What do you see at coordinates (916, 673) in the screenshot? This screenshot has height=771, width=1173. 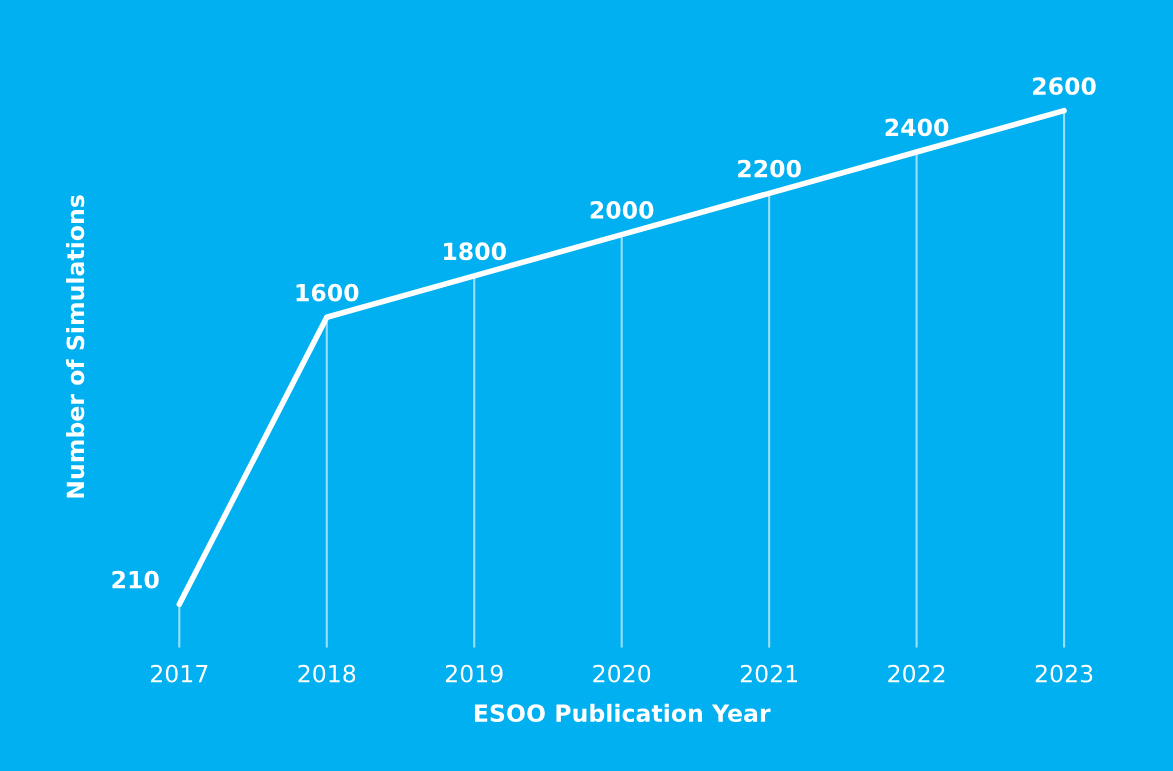 I see `x-tick-label: 2022` at bounding box center [916, 673].